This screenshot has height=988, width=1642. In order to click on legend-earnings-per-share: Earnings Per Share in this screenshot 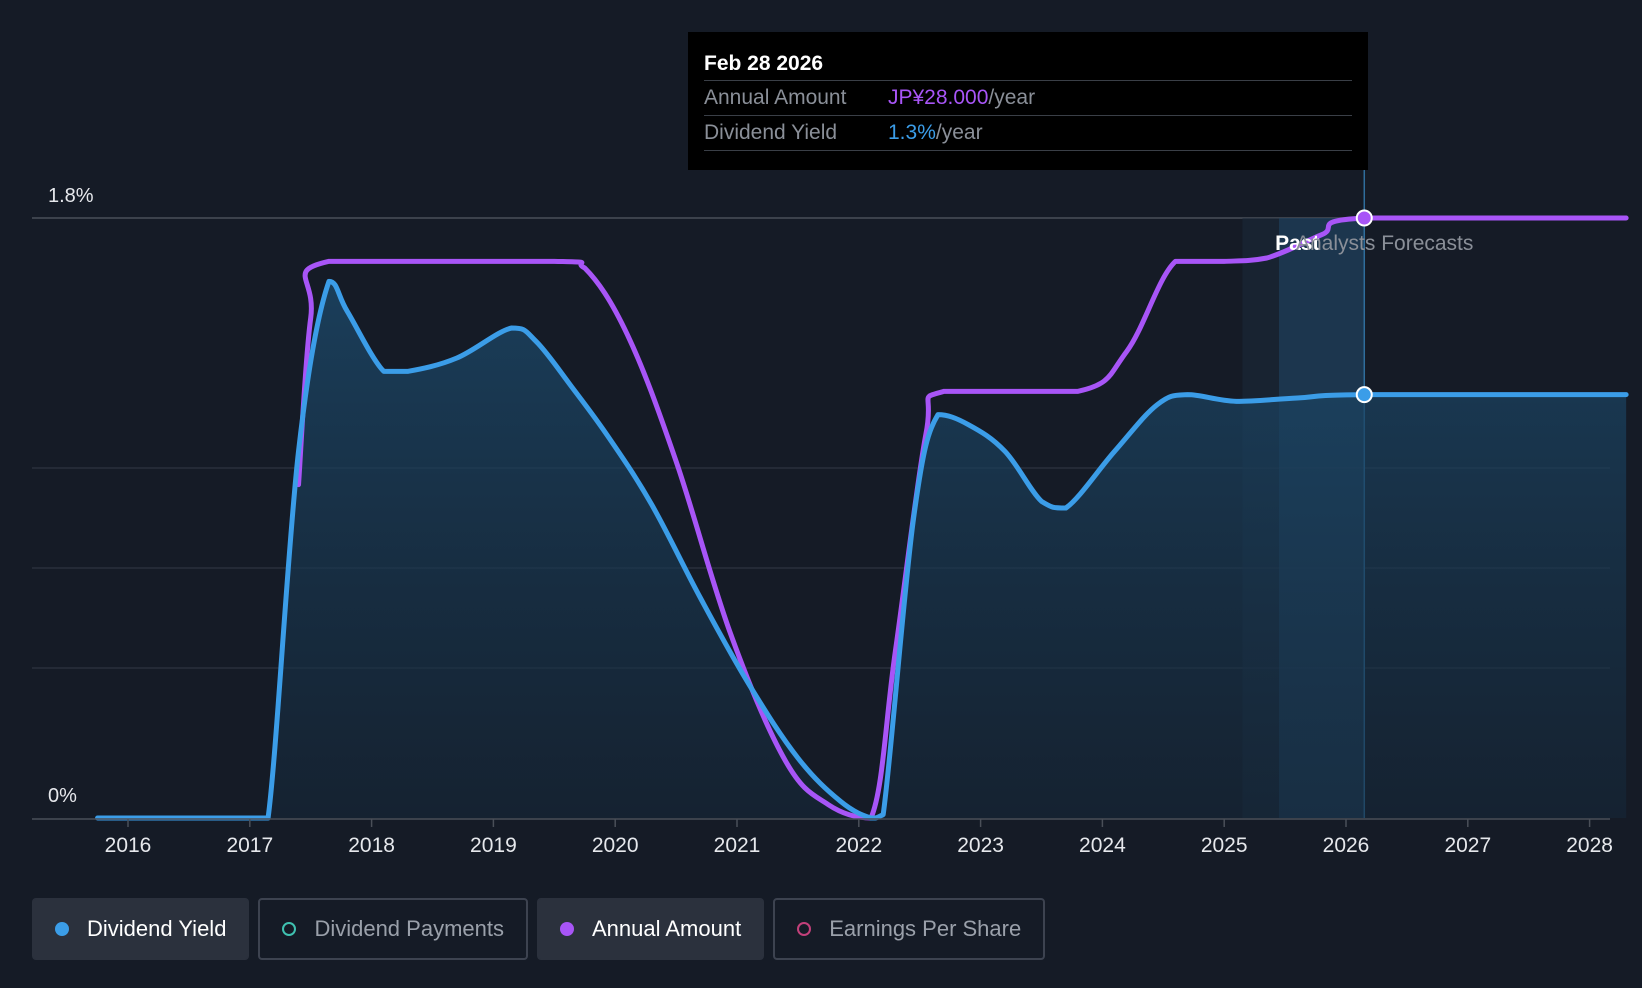, I will do `click(909, 929)`.